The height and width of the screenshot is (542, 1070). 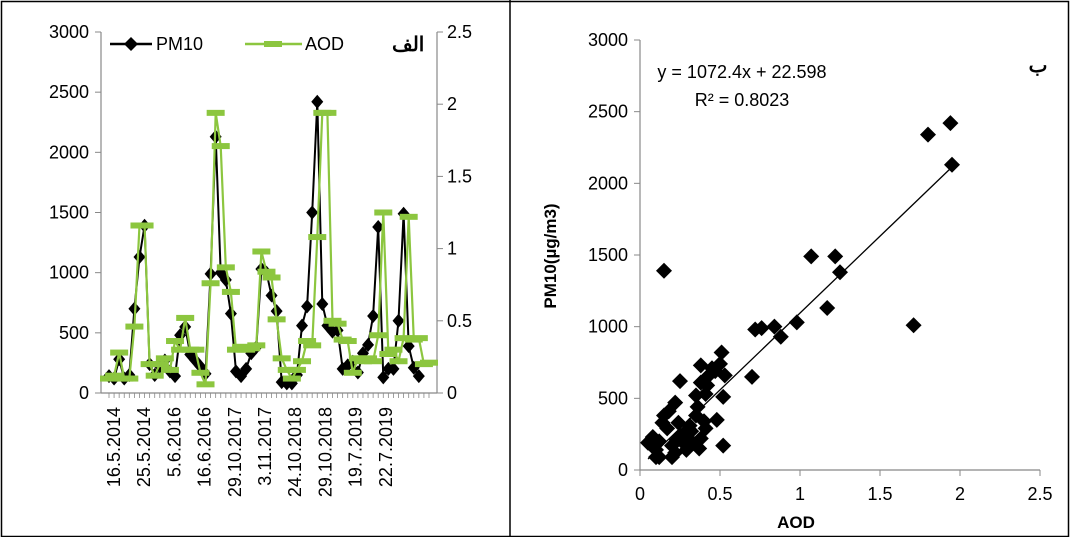 I want to click on x-axis-label: AOD, so click(x=796, y=522).